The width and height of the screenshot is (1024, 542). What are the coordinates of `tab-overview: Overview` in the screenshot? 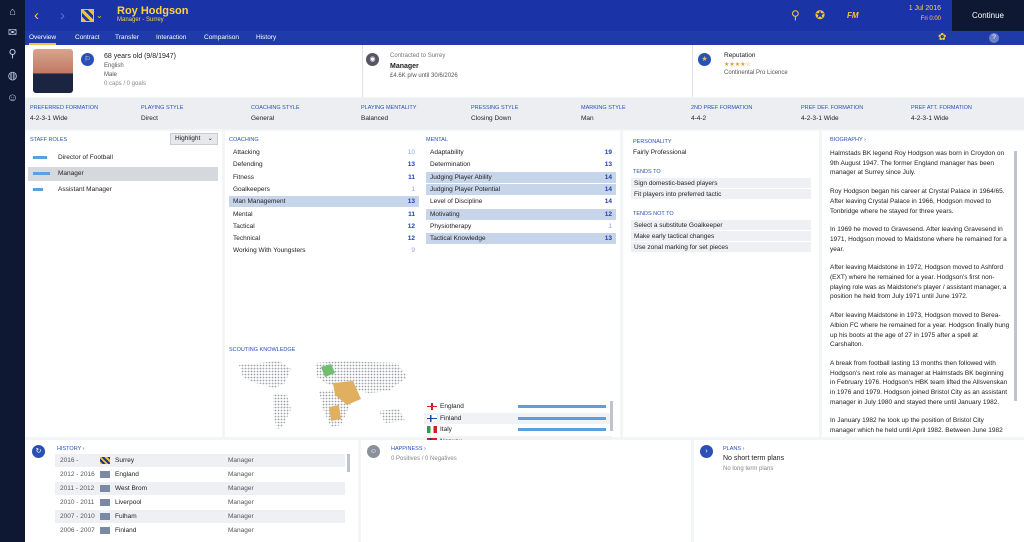 It's located at (43, 38).